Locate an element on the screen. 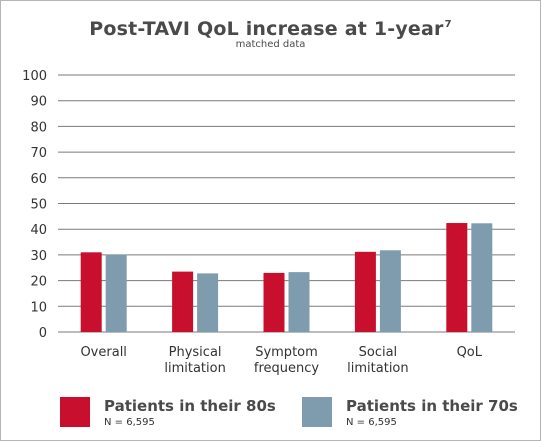 The width and height of the screenshot is (541, 441). y-tick-label: 40 is located at coordinates (38, 230).